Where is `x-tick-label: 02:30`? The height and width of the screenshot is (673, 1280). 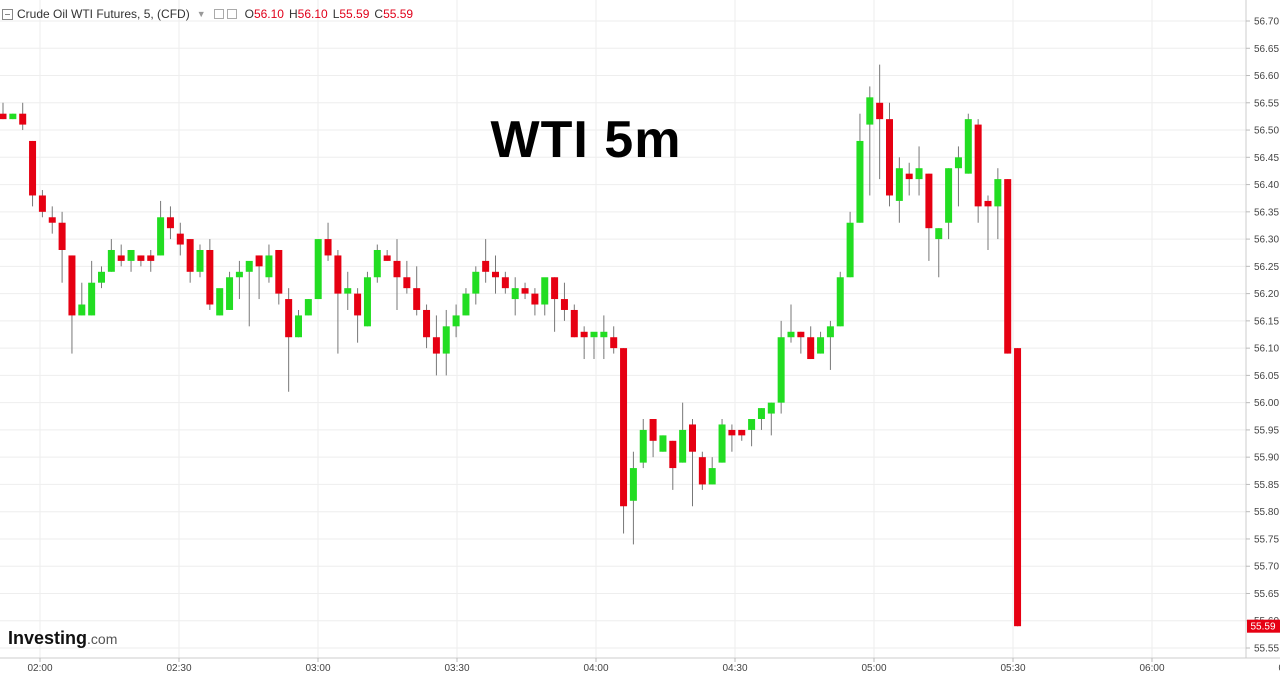 x-tick-label: 02:30 is located at coordinates (178, 668).